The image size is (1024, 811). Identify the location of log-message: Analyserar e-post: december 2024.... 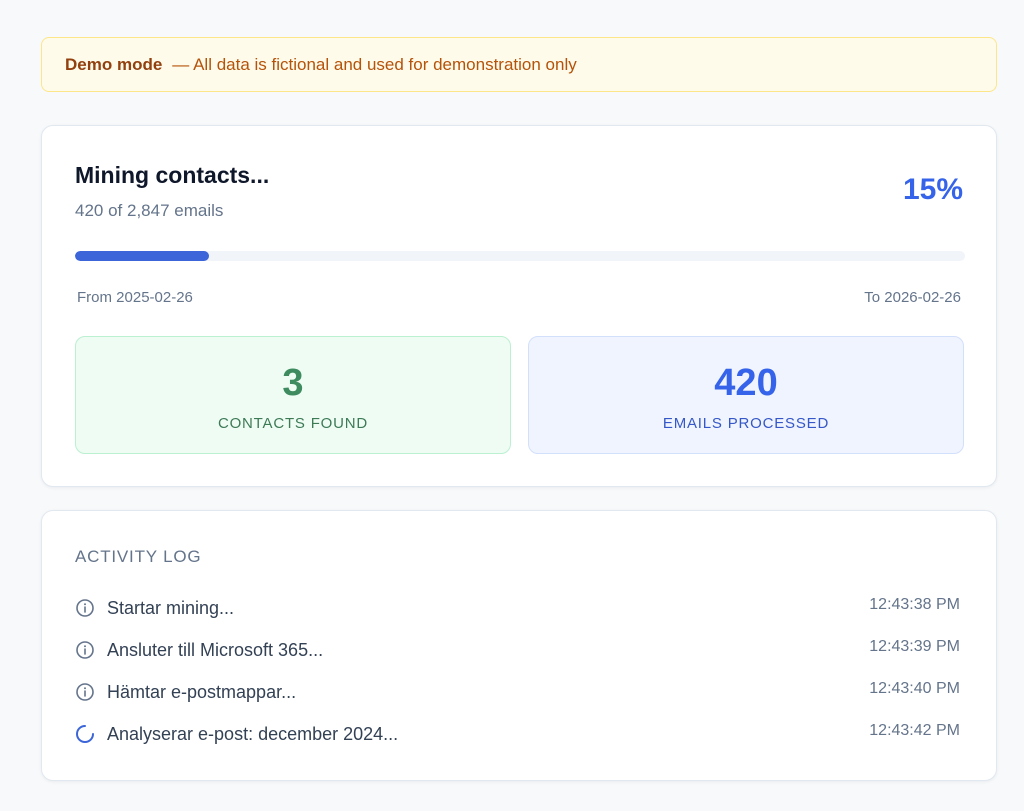
(253, 733).